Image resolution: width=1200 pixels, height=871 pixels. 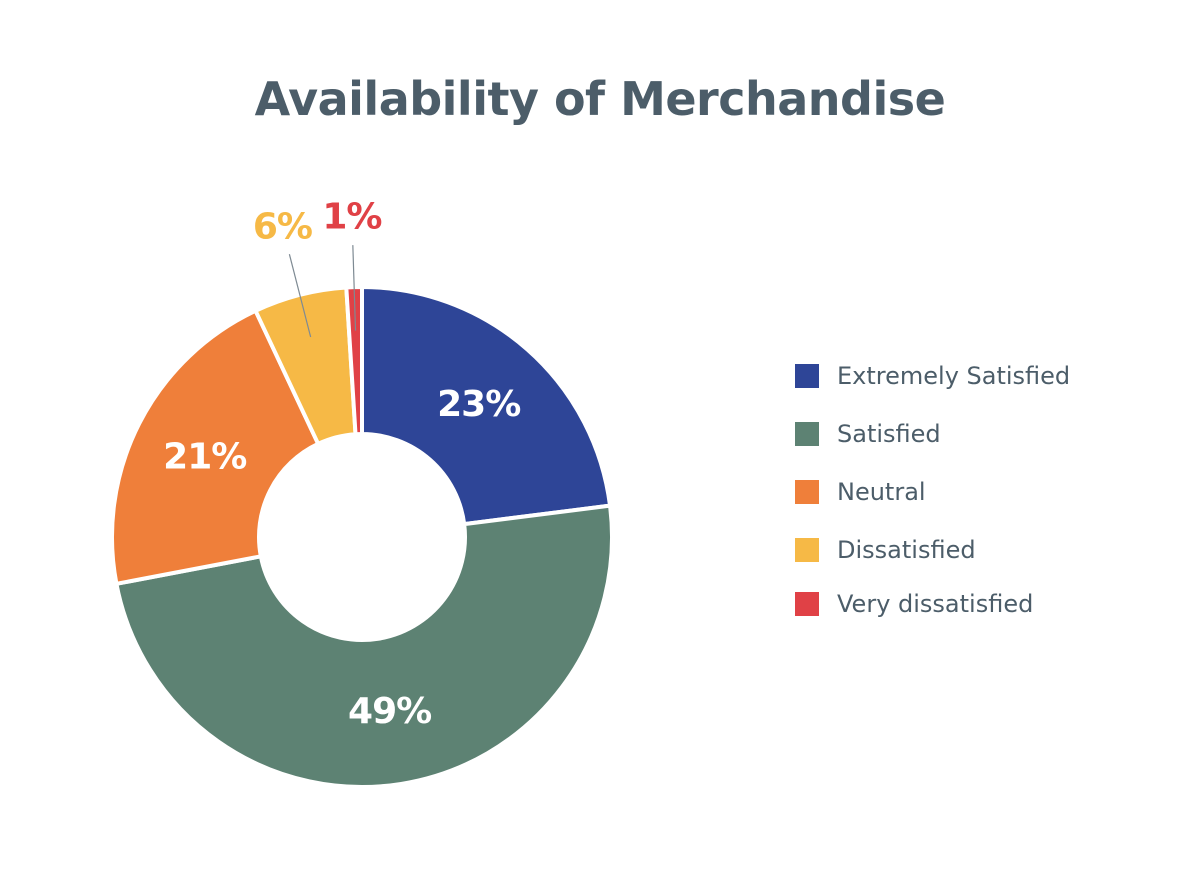 I want to click on slice-satisfied, so click(x=364, y=646).